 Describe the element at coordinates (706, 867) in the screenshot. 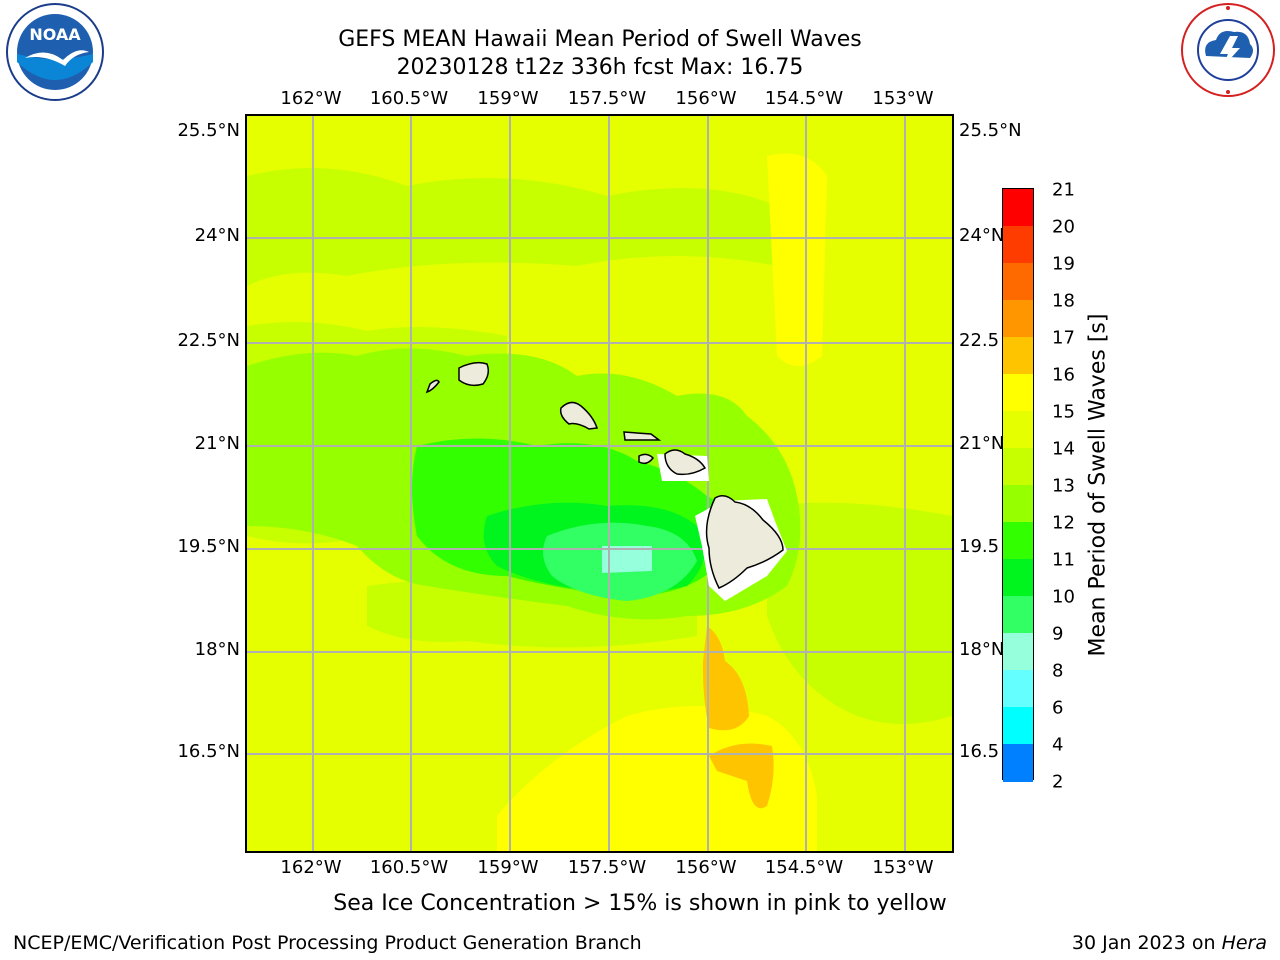

I see `lon-label-bottom: 156°W` at that location.